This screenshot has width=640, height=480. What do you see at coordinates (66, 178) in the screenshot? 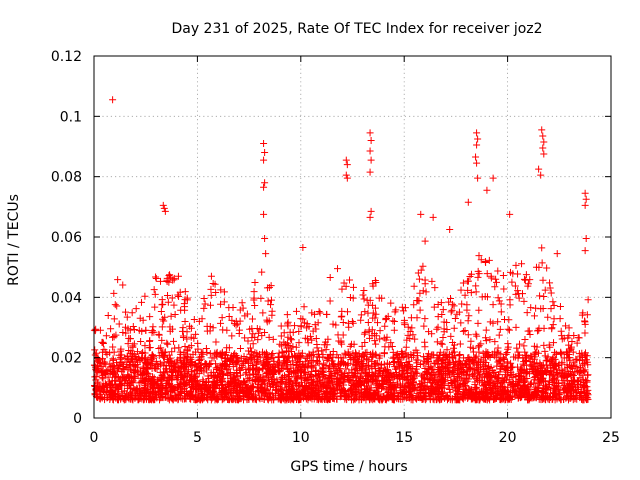
I see `y-tick-label: 0.08` at bounding box center [66, 178].